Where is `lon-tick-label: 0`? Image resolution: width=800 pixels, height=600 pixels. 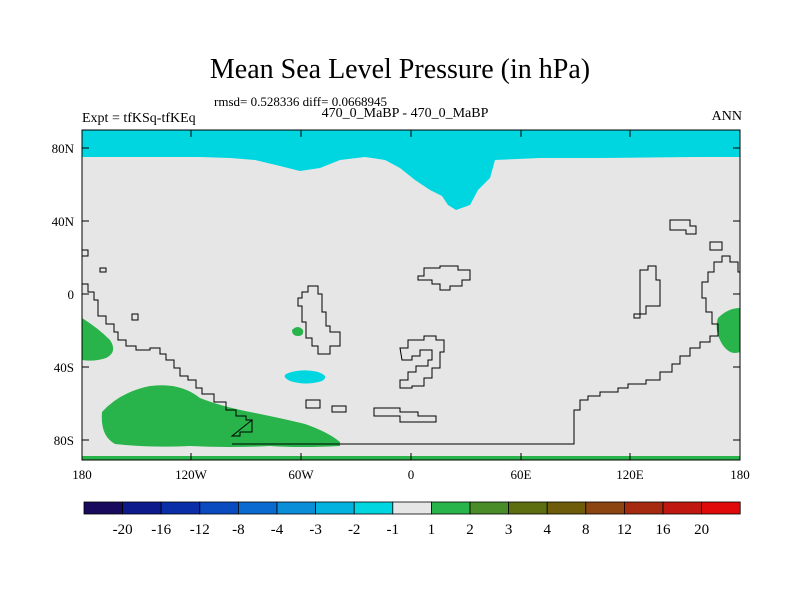 lon-tick-label: 0 is located at coordinates (411, 474).